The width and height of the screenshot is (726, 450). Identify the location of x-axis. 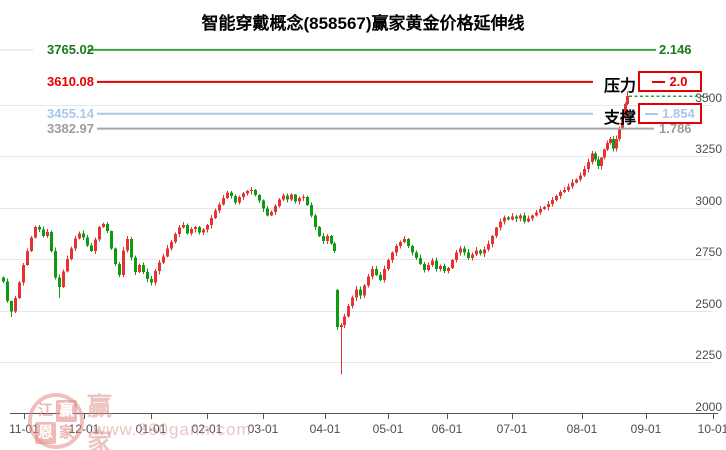
(364, 416).